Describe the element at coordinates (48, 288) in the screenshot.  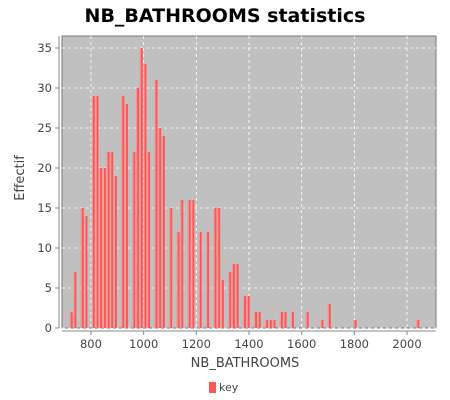
I see `y-tick-label: 5` at that location.